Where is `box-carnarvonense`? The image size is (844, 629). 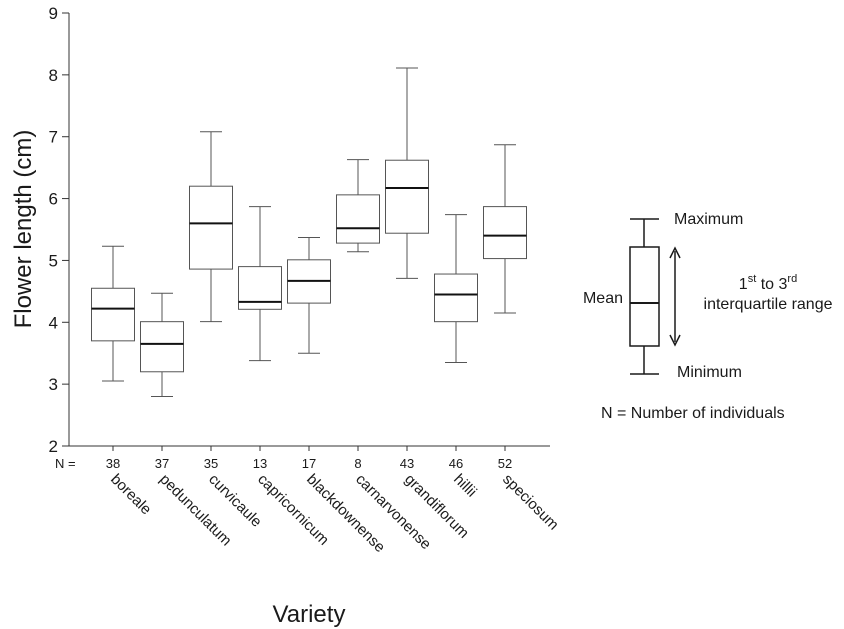 box-carnarvonense is located at coordinates (358, 206).